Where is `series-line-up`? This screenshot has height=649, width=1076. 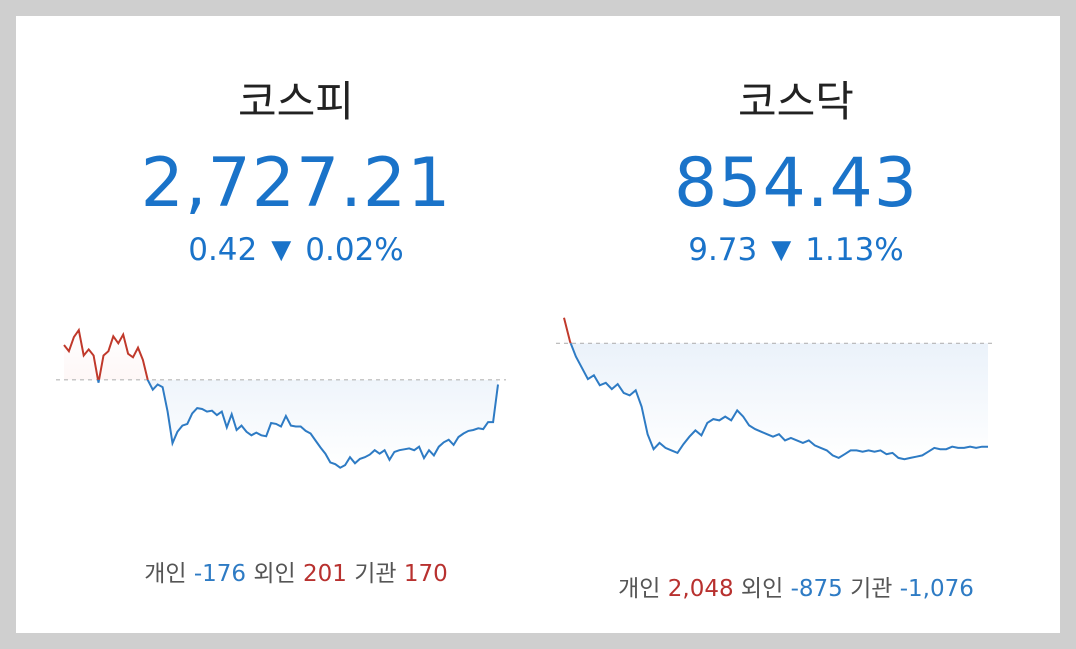
series-line-up is located at coordinates (106, 353).